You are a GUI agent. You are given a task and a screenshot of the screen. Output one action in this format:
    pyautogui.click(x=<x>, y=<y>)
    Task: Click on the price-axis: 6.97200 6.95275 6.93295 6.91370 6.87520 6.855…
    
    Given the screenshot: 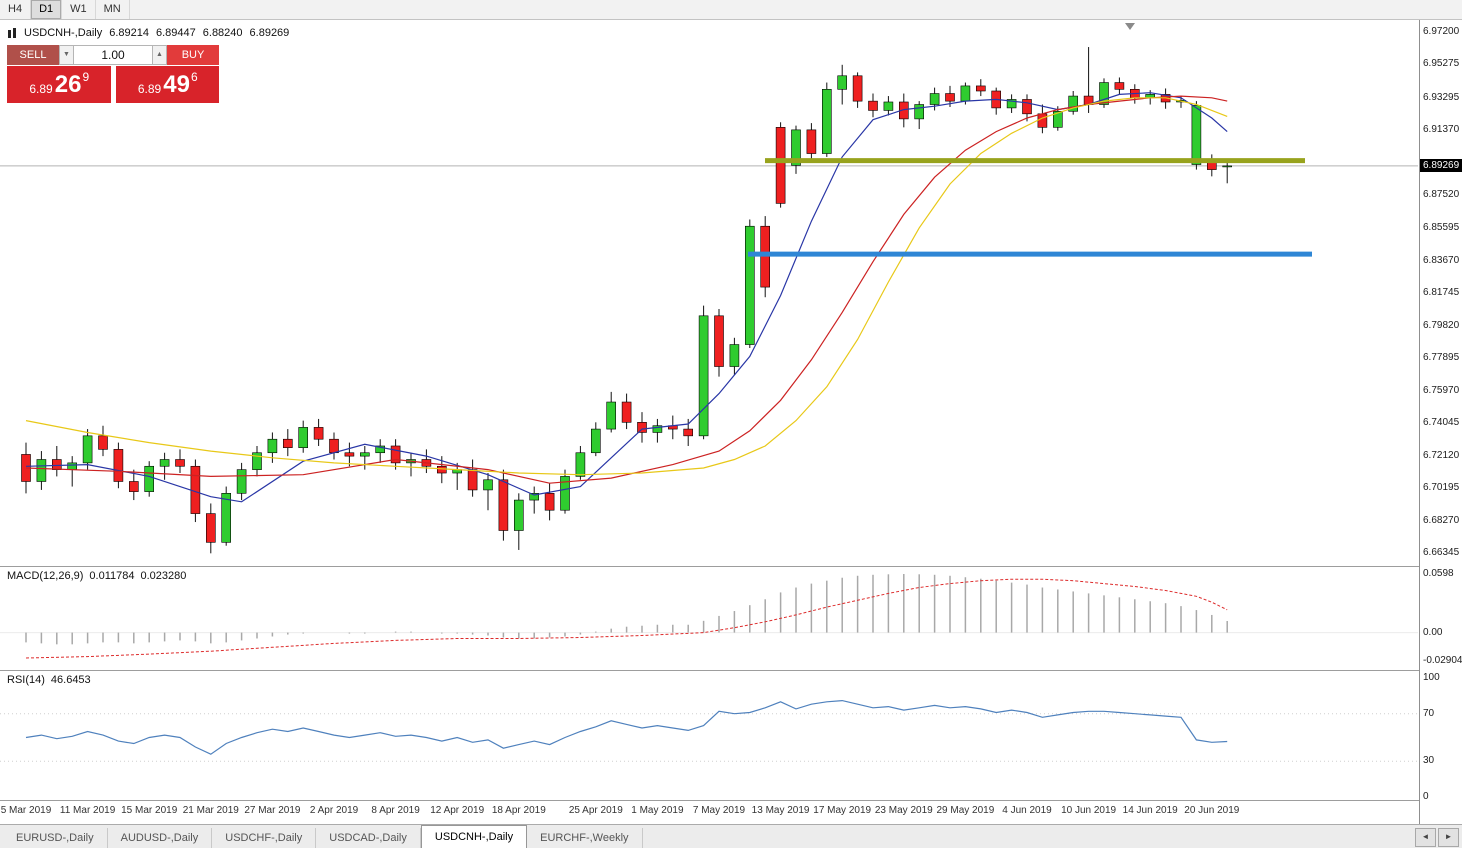 What is the action you would take?
    pyautogui.click(x=1440, y=422)
    